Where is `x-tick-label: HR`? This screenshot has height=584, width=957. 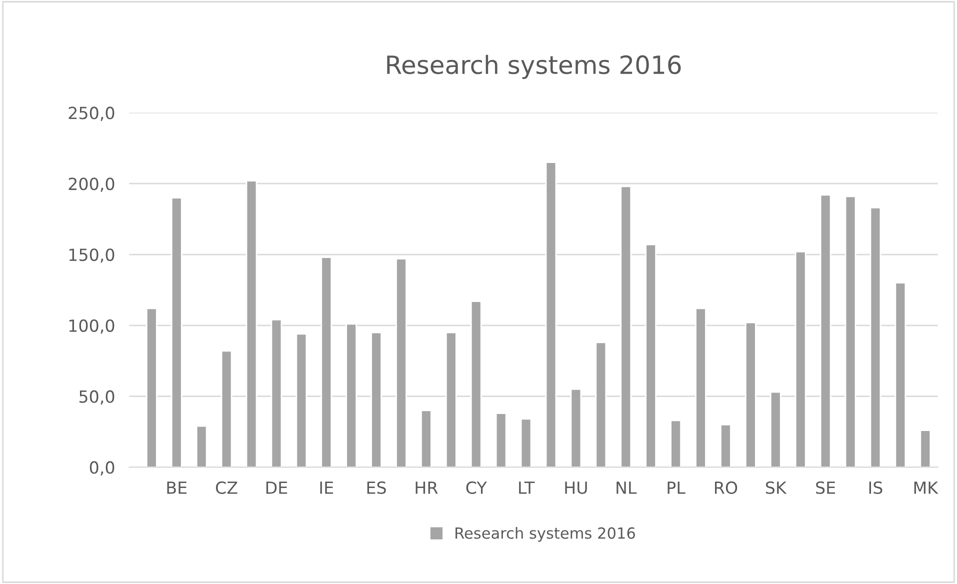
x-tick-label: HR is located at coordinates (427, 488).